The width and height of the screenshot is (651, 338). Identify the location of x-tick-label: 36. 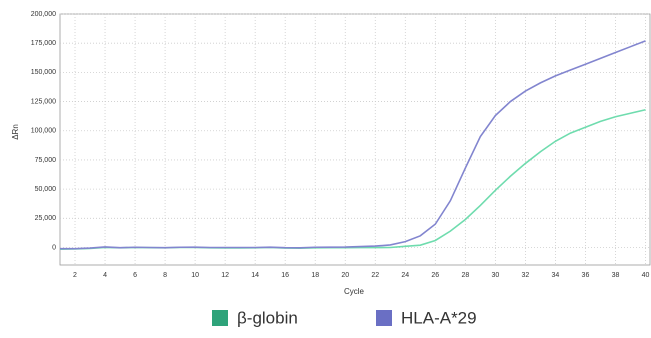
(586, 275).